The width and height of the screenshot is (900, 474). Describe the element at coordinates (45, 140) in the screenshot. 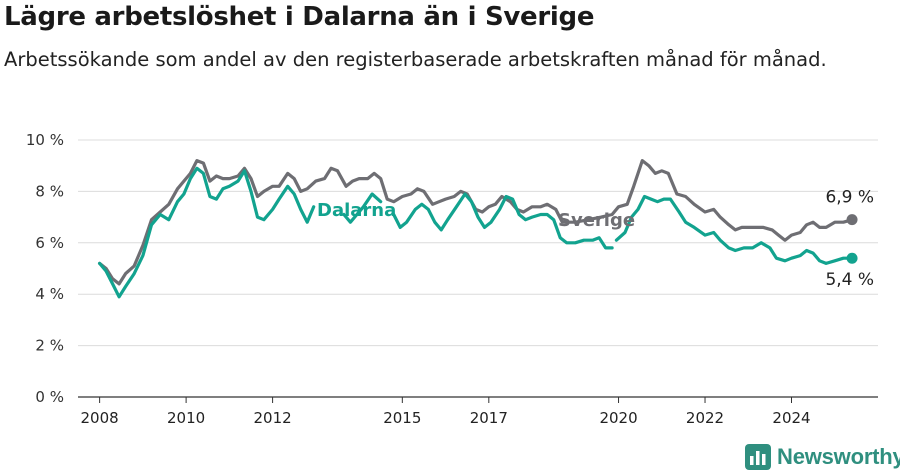

I see `y-tick-label: 10 %` at that location.